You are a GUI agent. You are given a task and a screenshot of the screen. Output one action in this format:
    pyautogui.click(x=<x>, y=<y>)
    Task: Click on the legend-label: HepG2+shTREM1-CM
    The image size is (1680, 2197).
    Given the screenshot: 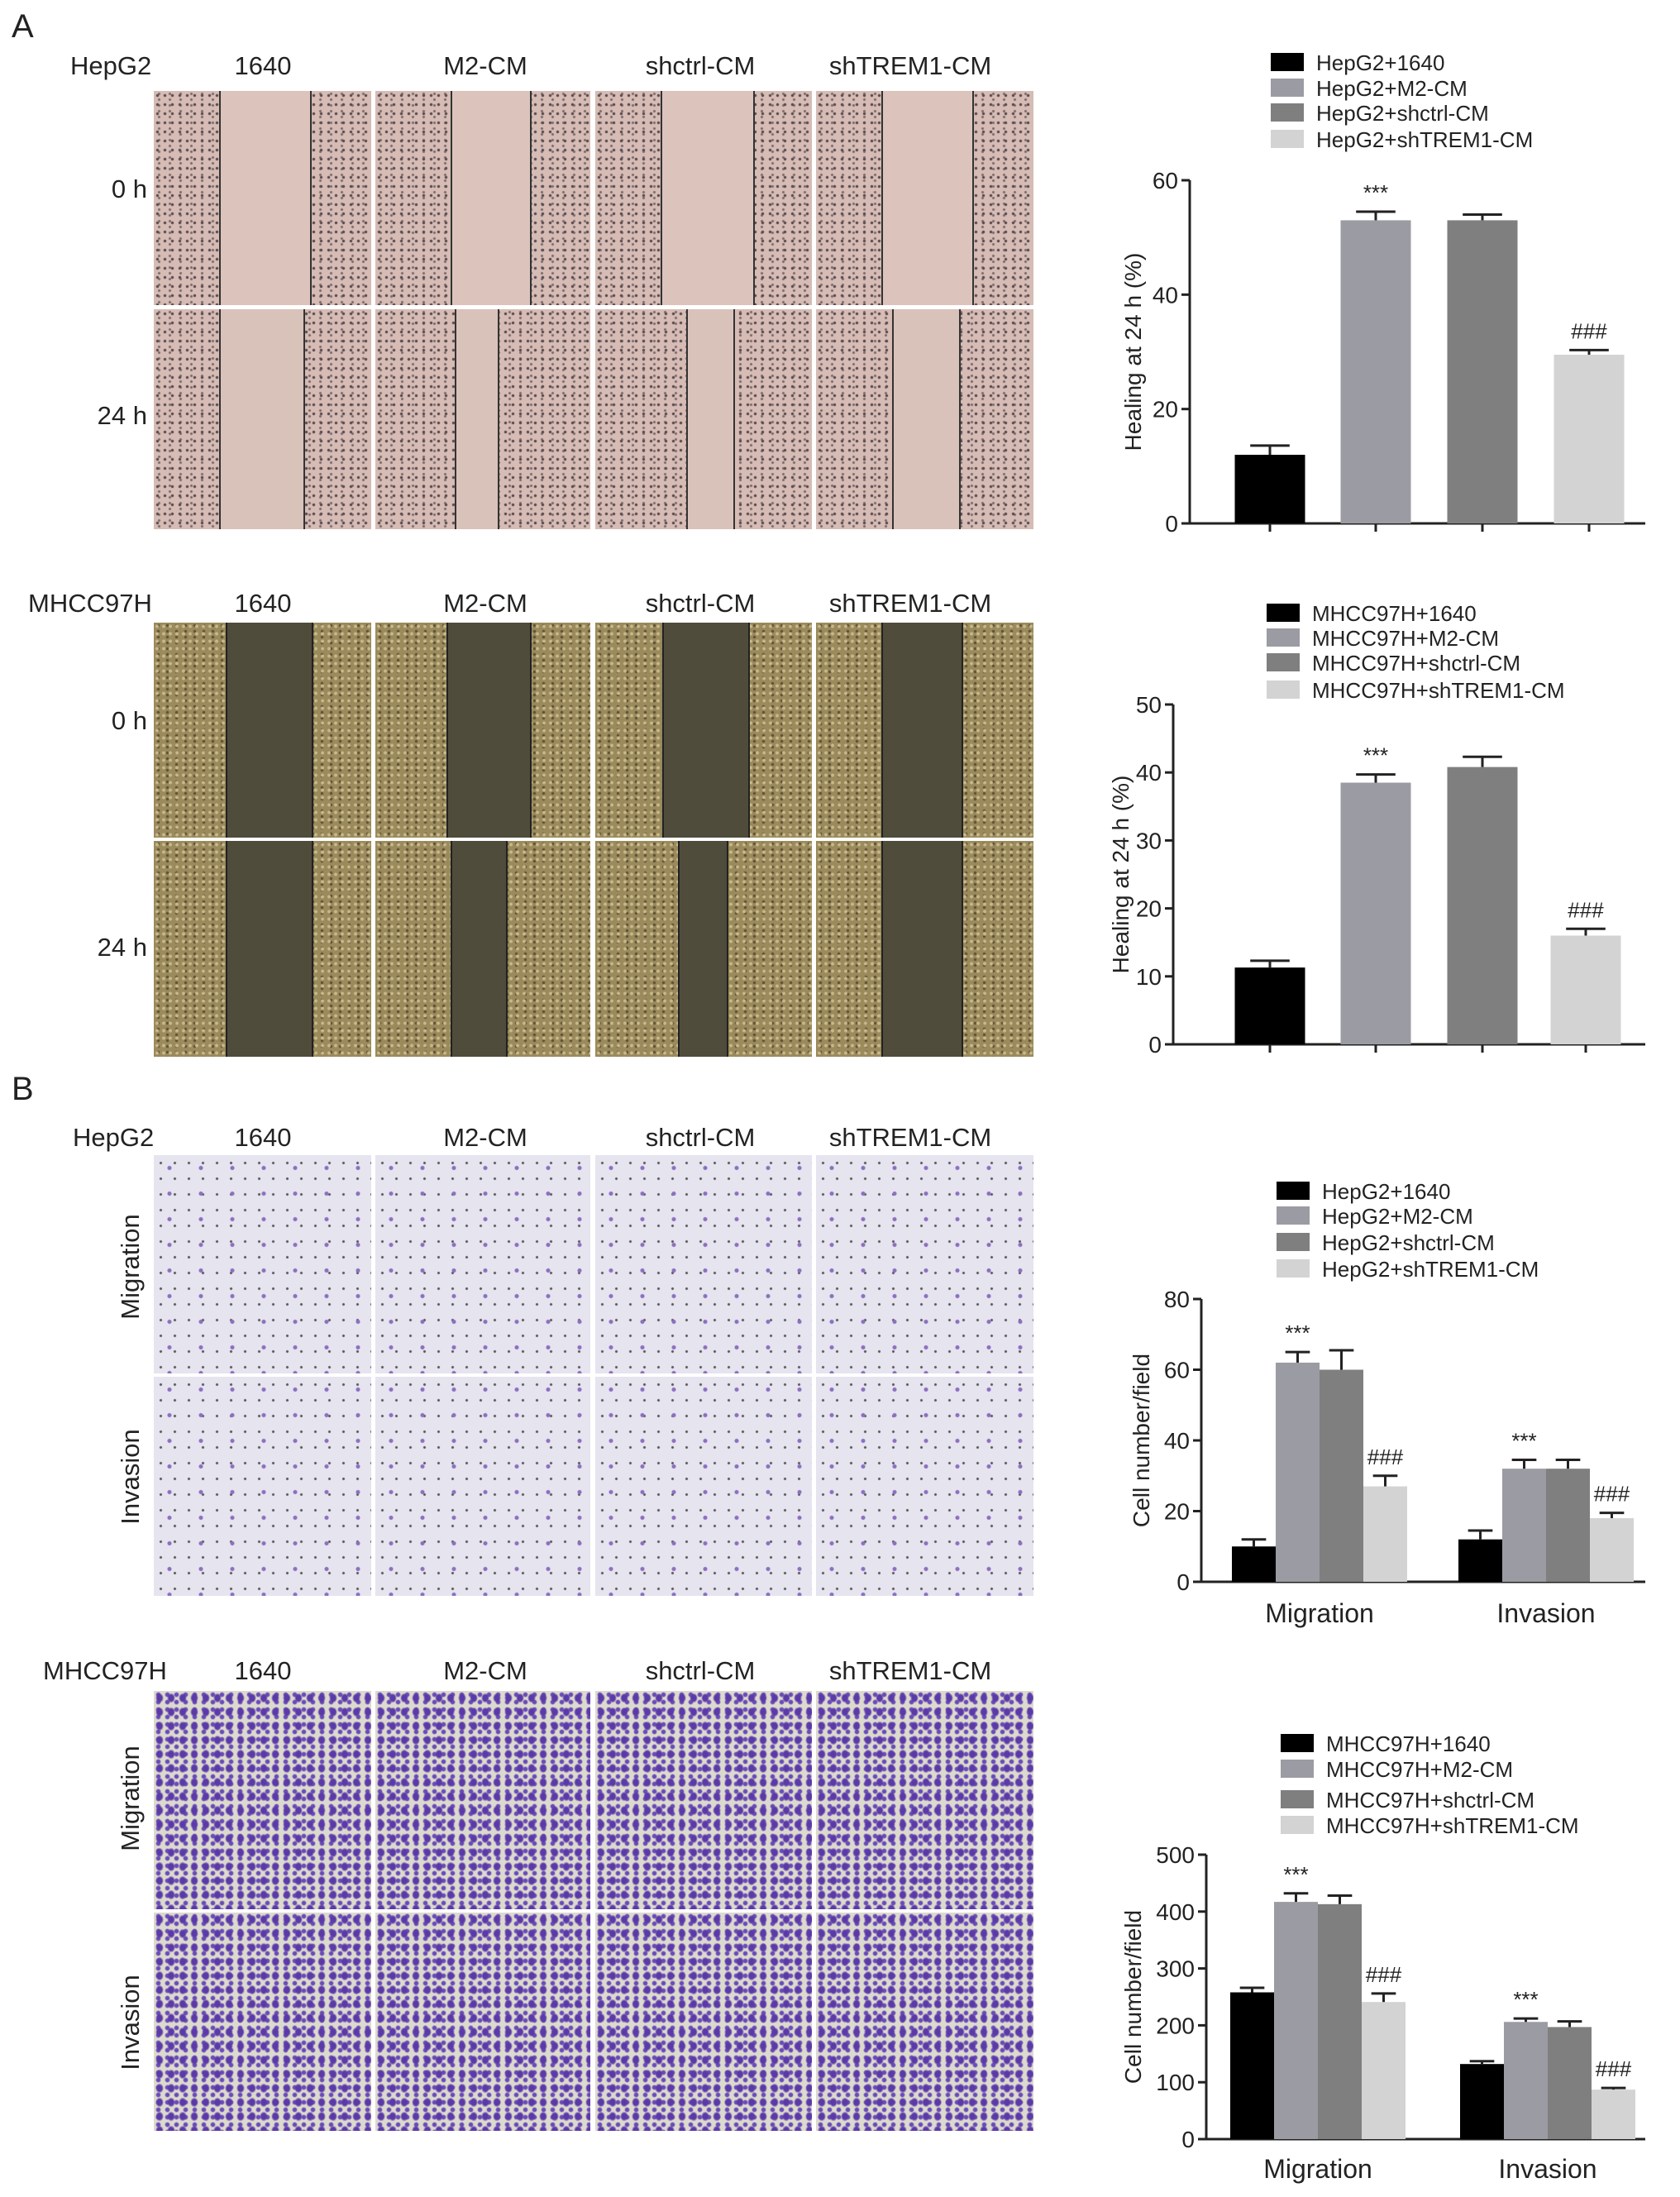 What is the action you would take?
    pyautogui.click(x=1430, y=1269)
    